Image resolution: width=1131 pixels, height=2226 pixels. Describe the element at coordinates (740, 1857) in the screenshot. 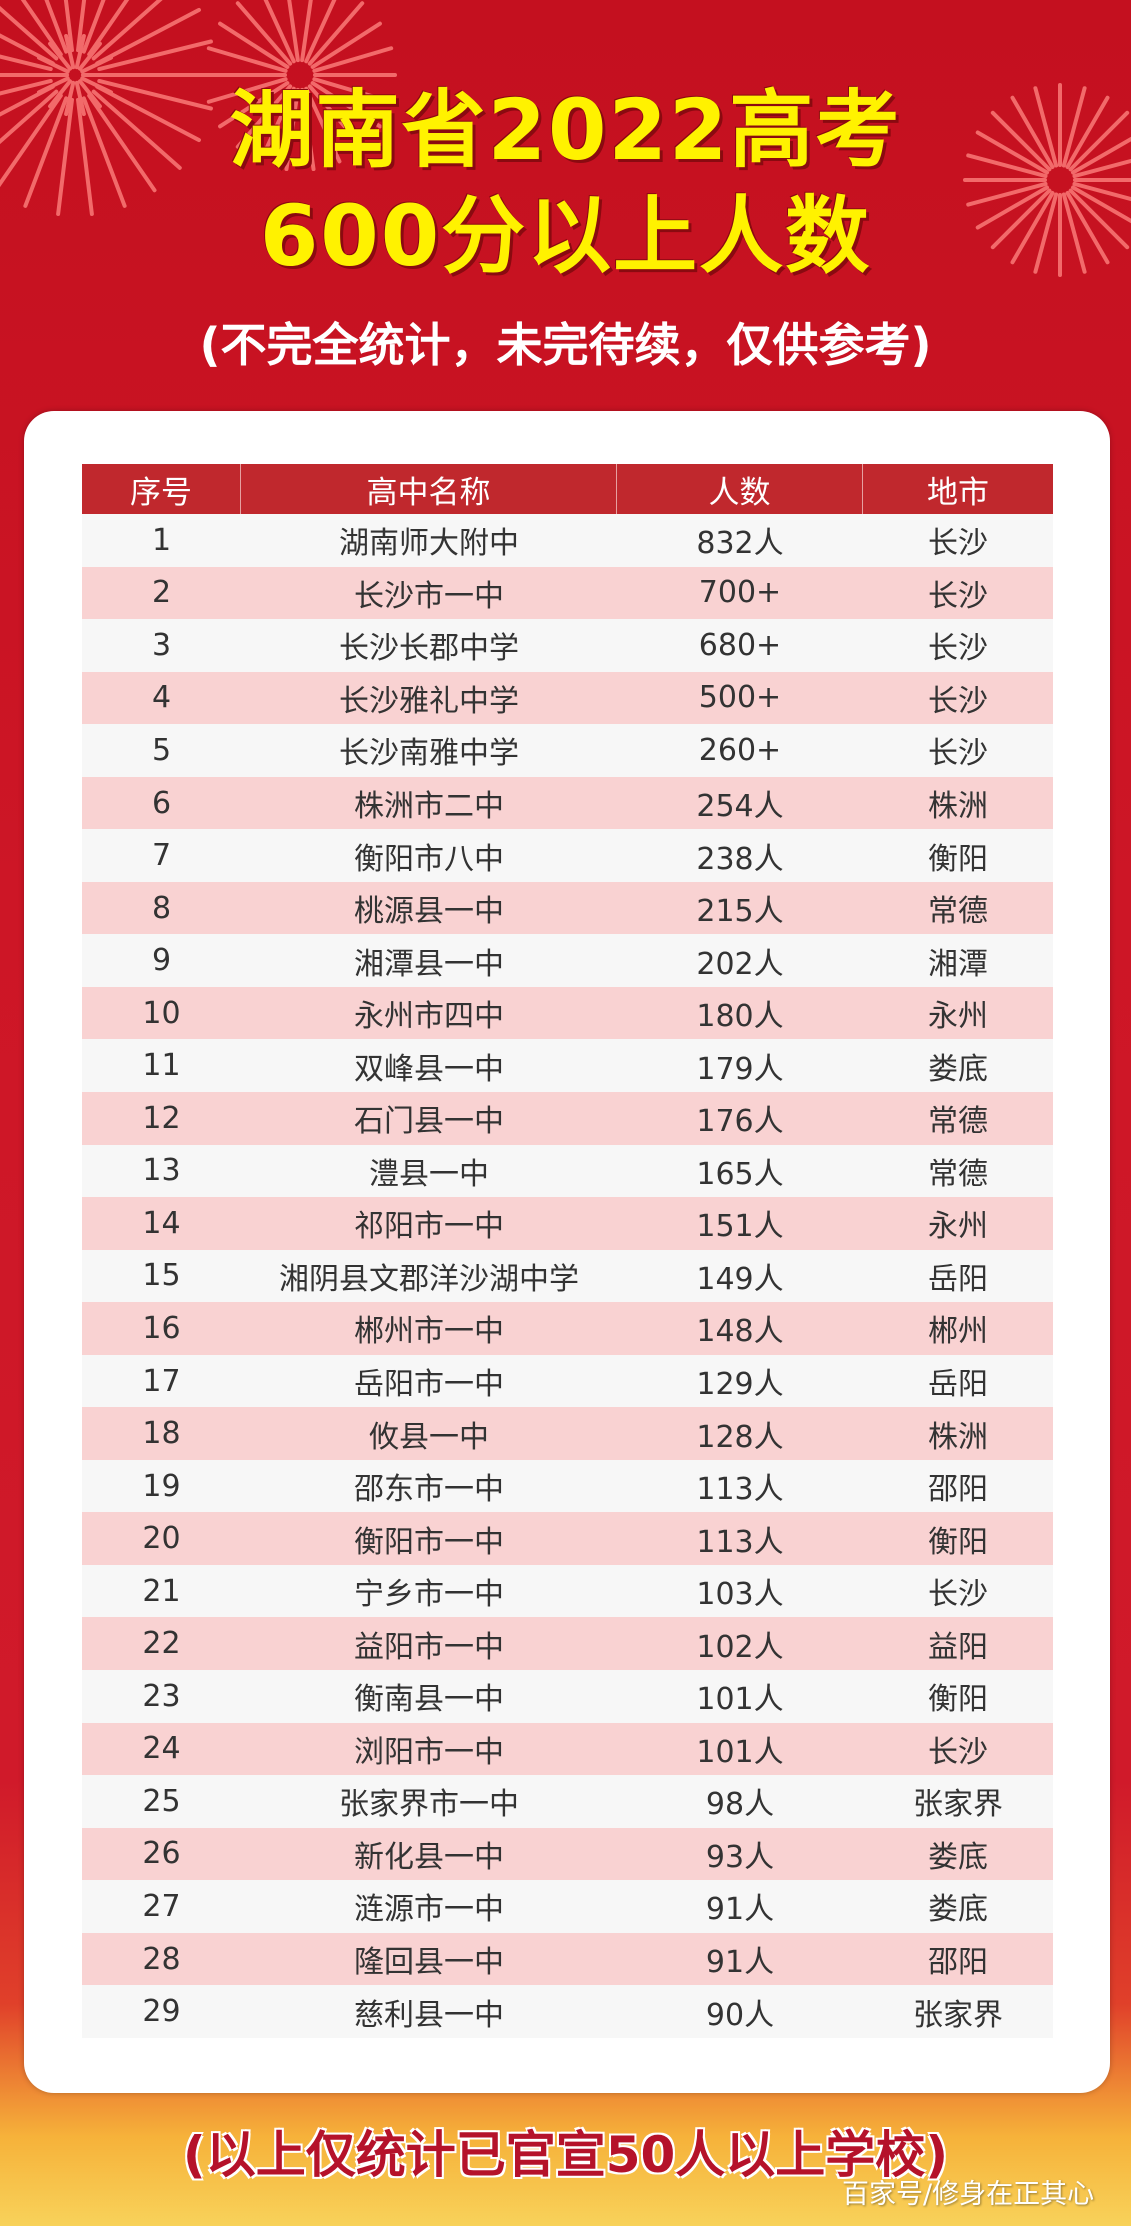

I see `cell-count: 93人` at that location.